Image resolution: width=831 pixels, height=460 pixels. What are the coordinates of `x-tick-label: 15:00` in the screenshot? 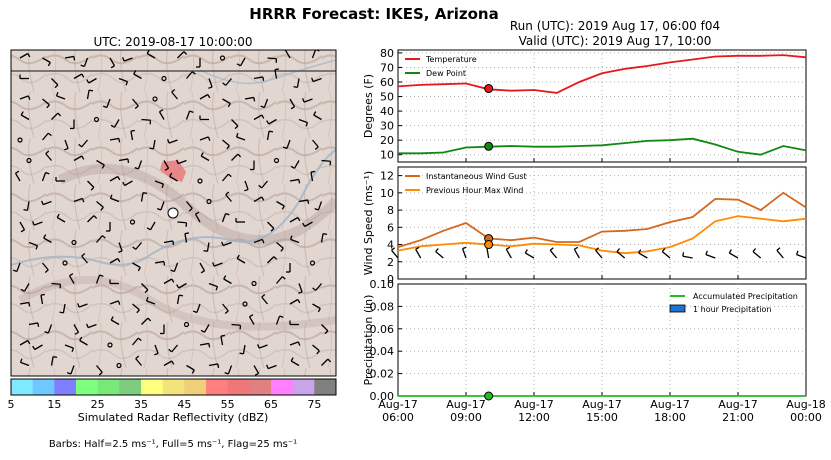 It's located at (602, 417).